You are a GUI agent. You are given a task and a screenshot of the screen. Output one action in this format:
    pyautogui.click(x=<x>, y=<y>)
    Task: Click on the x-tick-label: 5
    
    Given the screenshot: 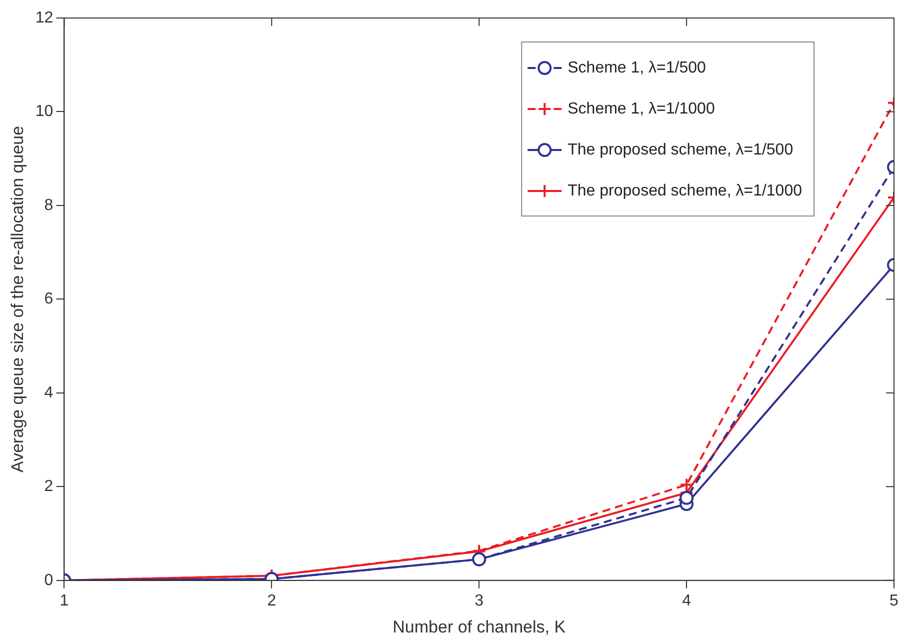 What is the action you would take?
    pyautogui.click(x=894, y=601)
    